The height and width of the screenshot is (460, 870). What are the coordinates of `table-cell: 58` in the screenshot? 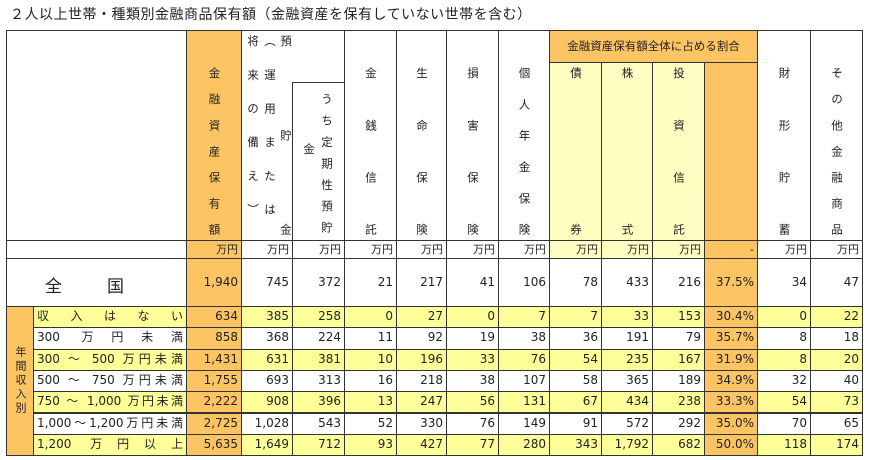 It's located at (575, 381).